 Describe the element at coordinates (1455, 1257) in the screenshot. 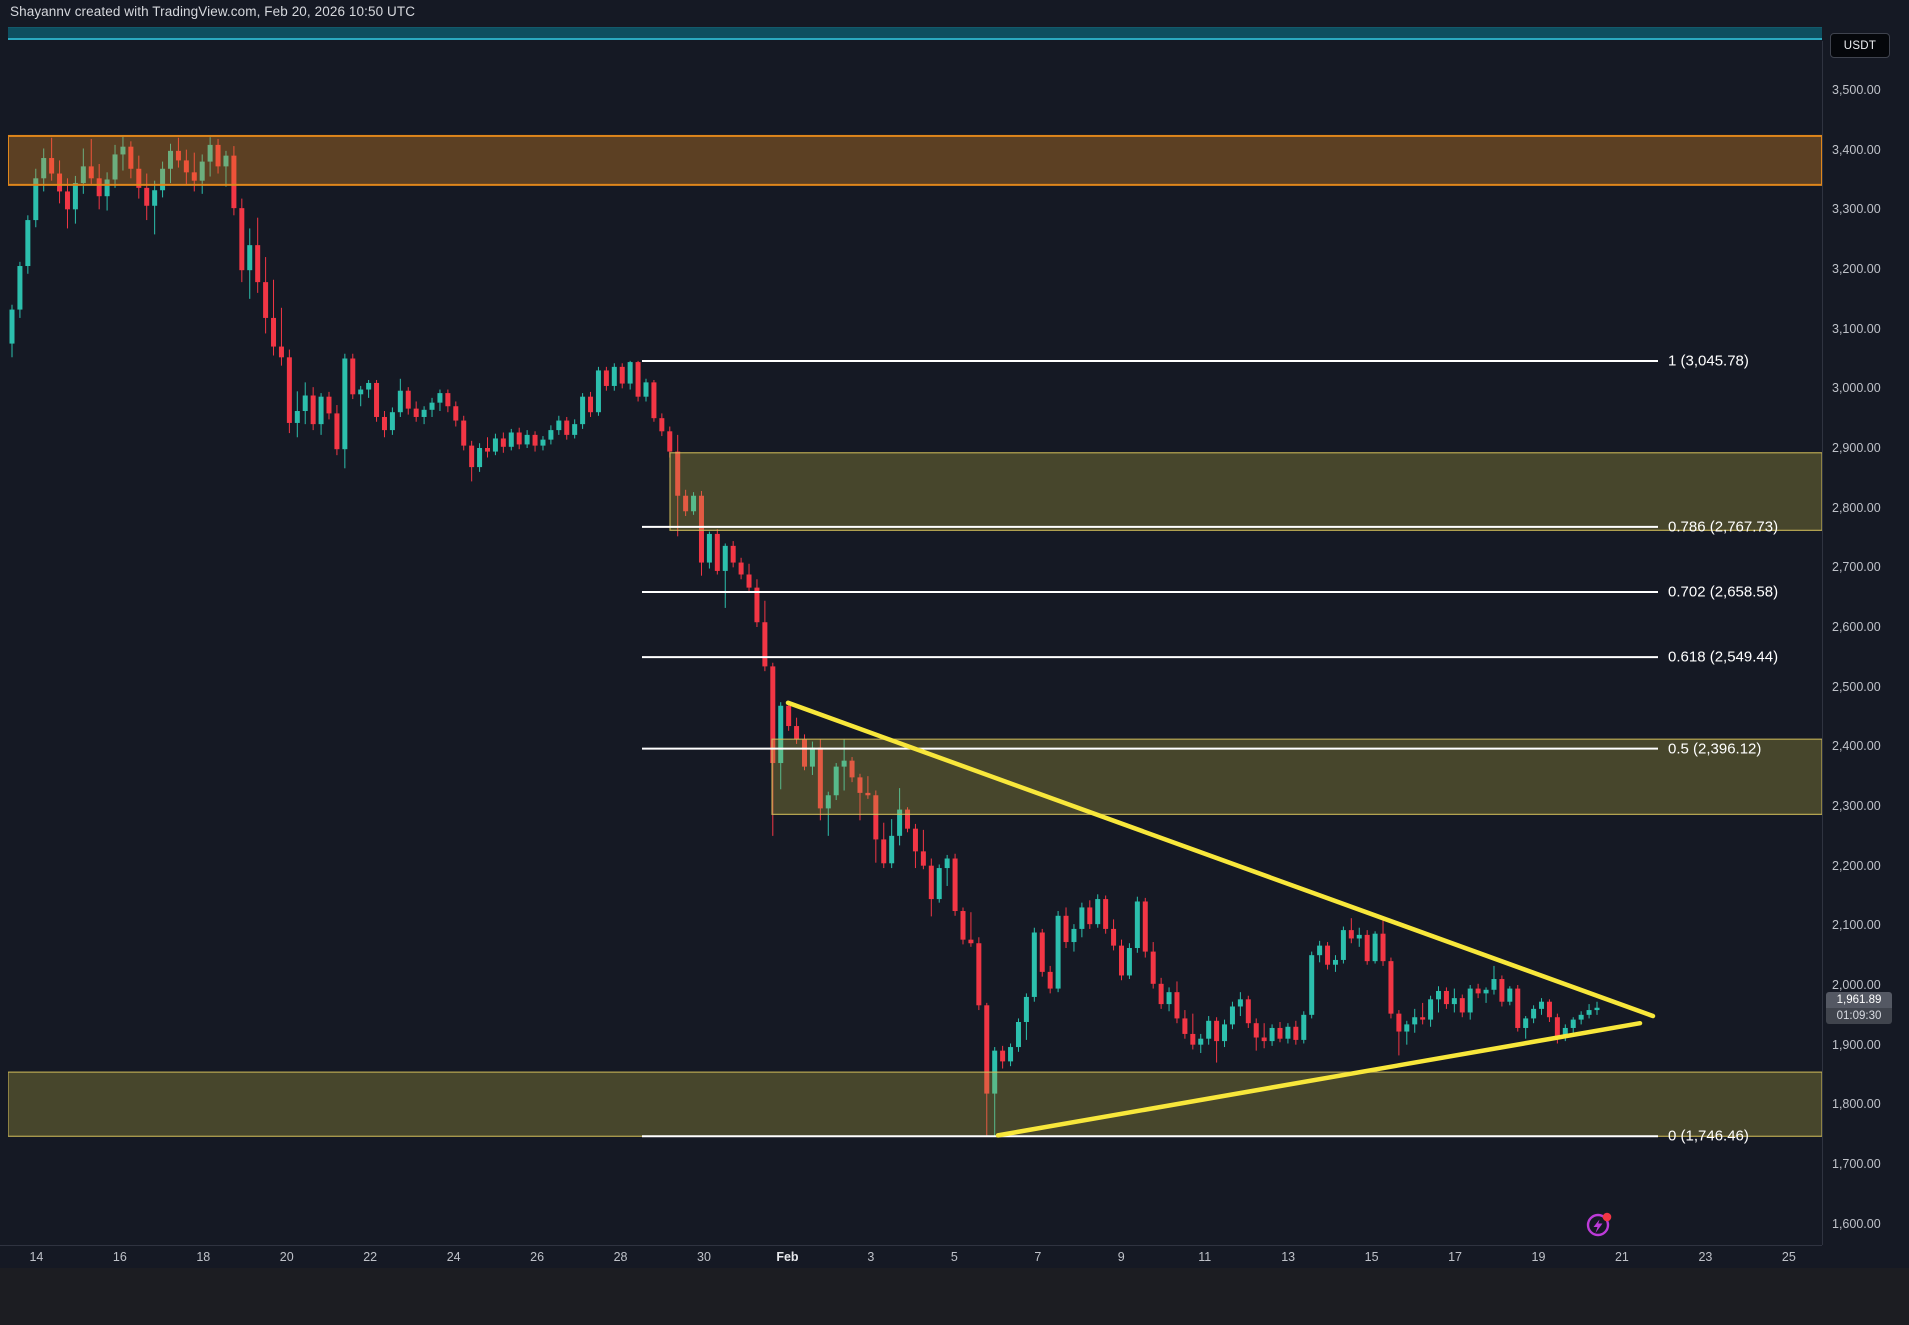

I see `time-tick-17: 17` at that location.